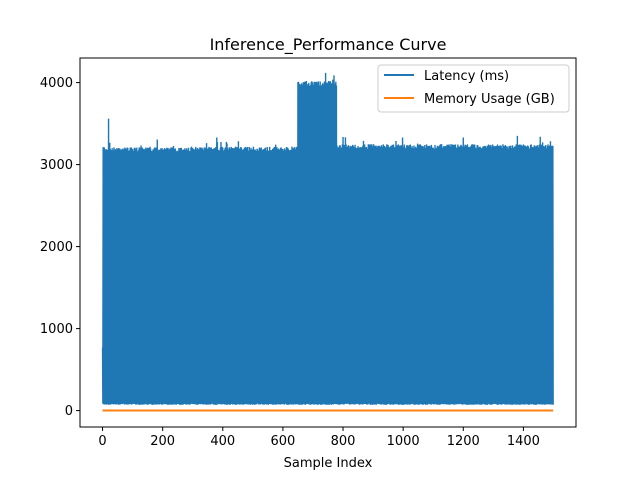 The height and width of the screenshot is (480, 640). What do you see at coordinates (319, 438) in the screenshot?
I see `x-axis: 0 200 400 600 800 1000 1200 1400` at bounding box center [319, 438].